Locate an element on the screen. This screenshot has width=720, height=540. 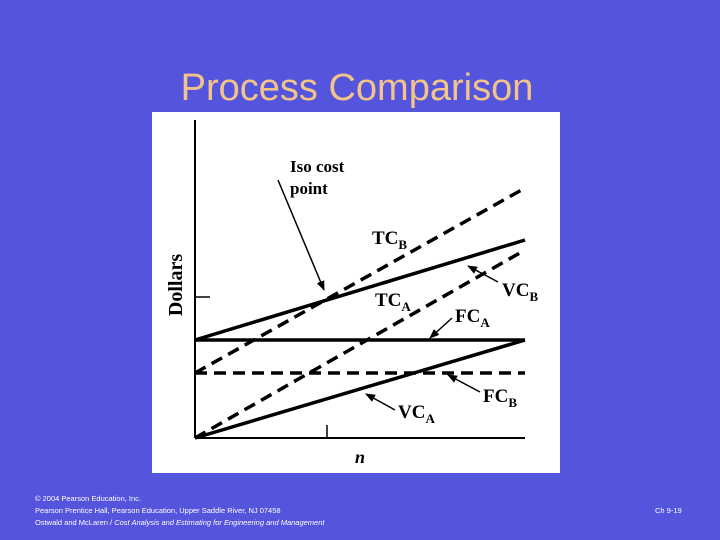
footer-line: © 2004 Pearson Education, Inc. is located at coordinates (88, 498).